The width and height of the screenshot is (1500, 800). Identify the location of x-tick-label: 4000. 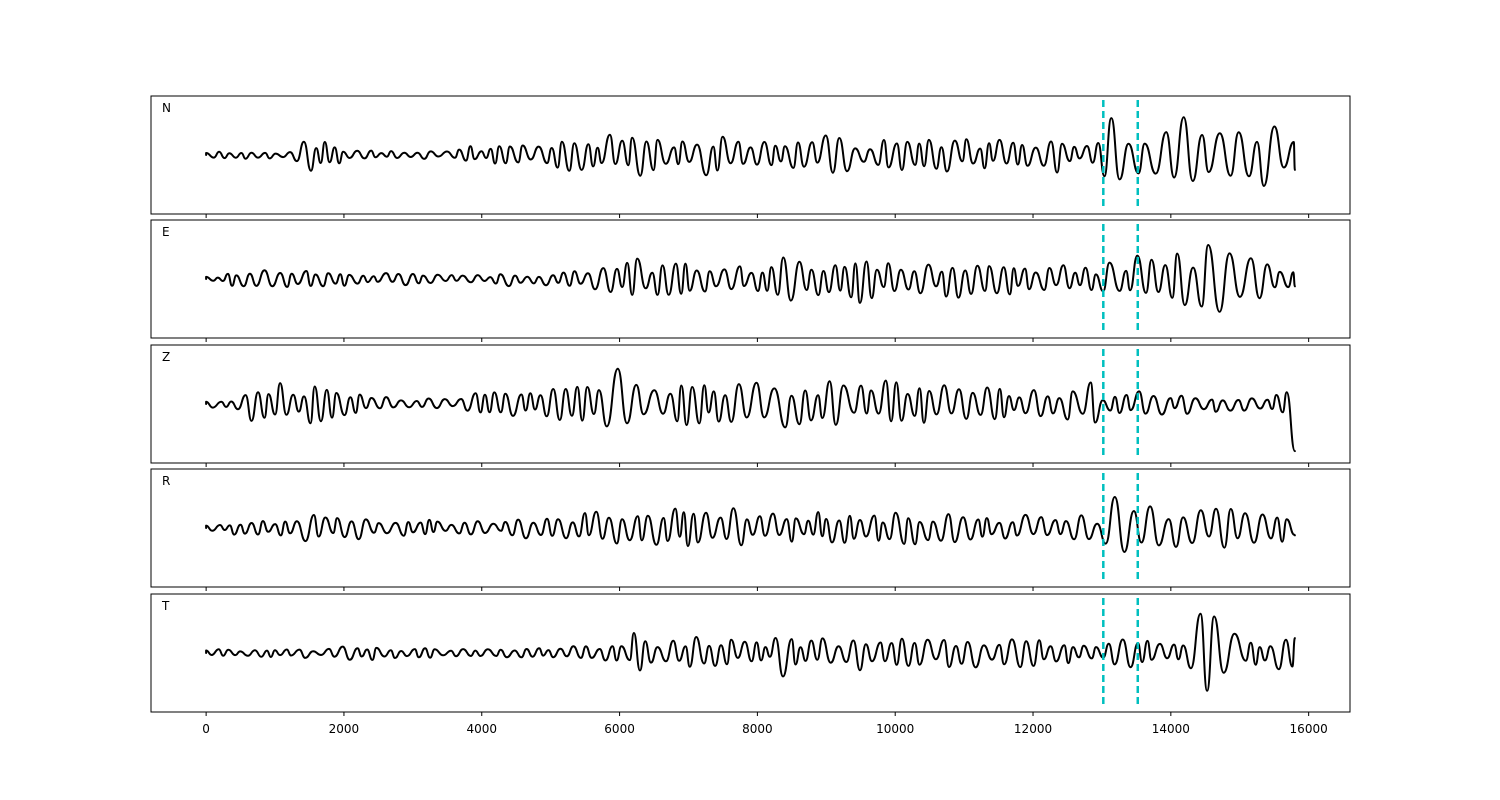
(481, 729).